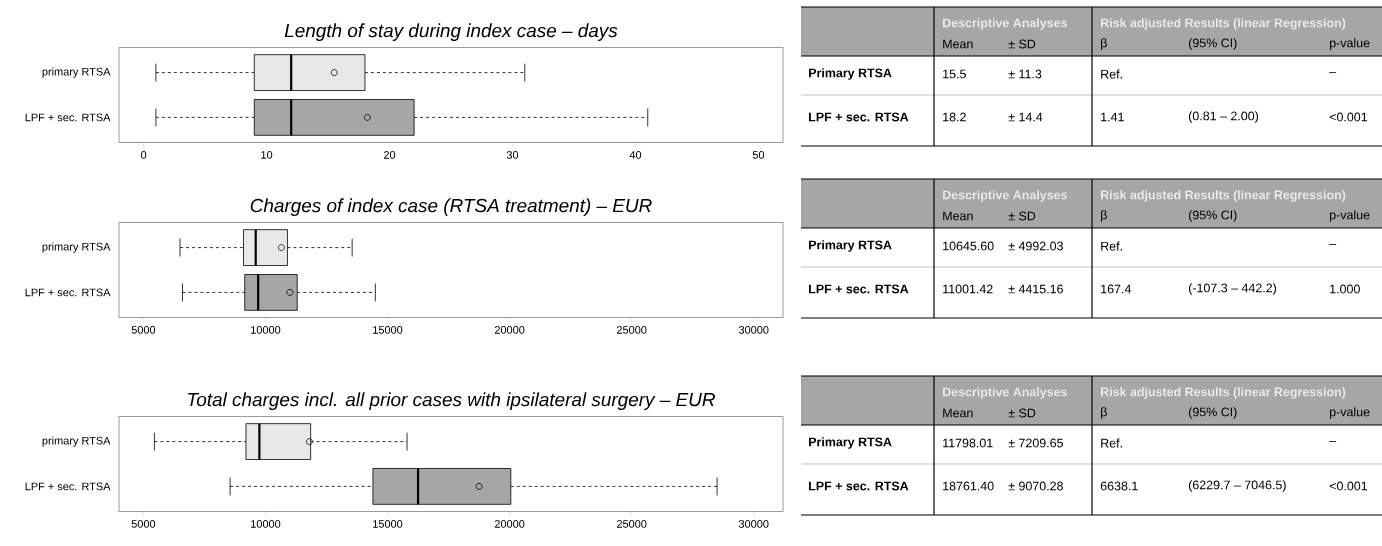  What do you see at coordinates (143, 155) in the screenshot?
I see `x-tick-label: 0` at bounding box center [143, 155].